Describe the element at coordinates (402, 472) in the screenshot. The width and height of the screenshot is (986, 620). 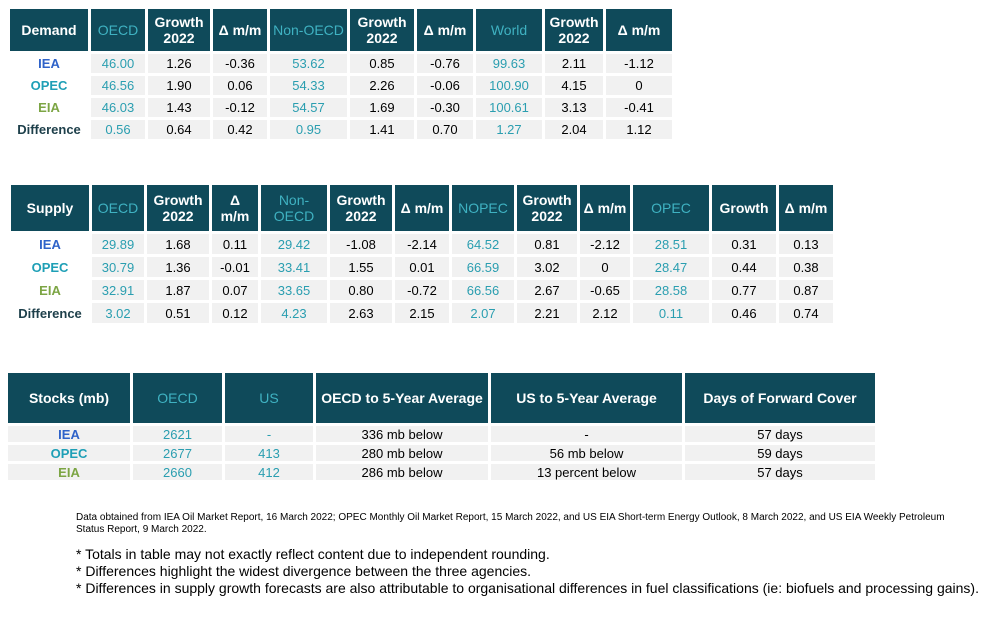
I see `table-cell: 286 mb below` at that location.